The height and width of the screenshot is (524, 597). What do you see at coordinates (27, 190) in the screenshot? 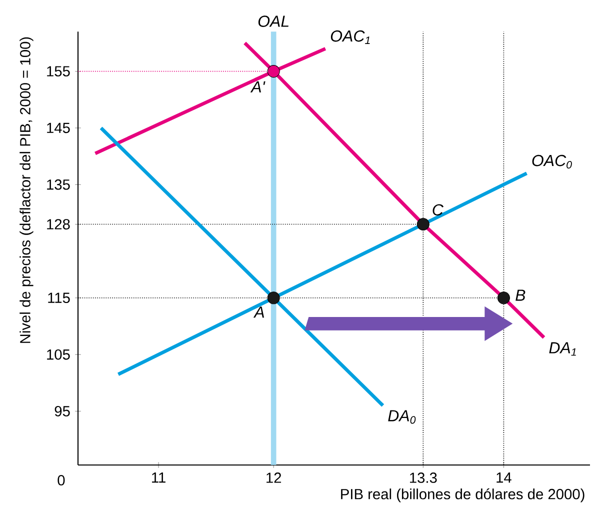
I see `y-axis-title: Nivel de precios (deflactor del PIB, 2000 = 100)` at bounding box center [27, 190].